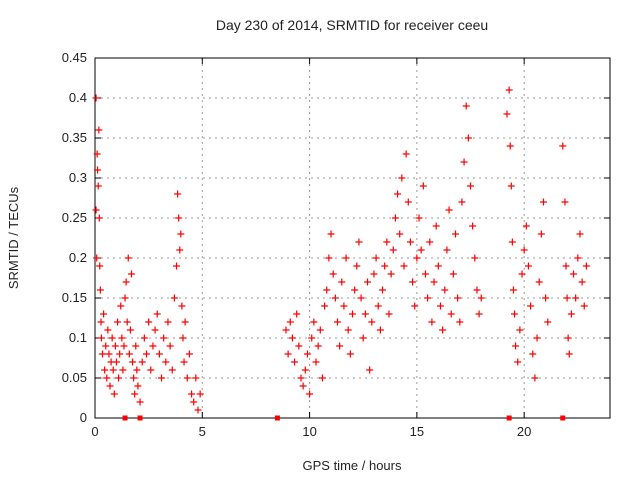  What do you see at coordinates (344, 418) in the screenshot?
I see `zero-markers` at bounding box center [344, 418].